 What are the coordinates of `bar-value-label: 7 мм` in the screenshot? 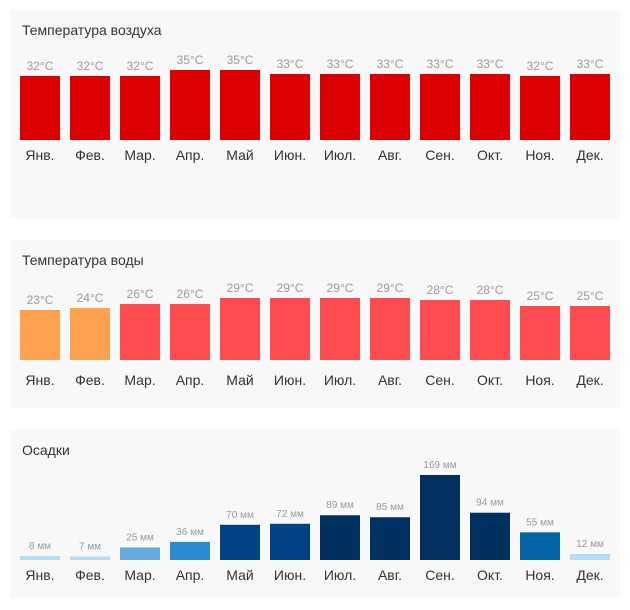 It's located at (90, 546).